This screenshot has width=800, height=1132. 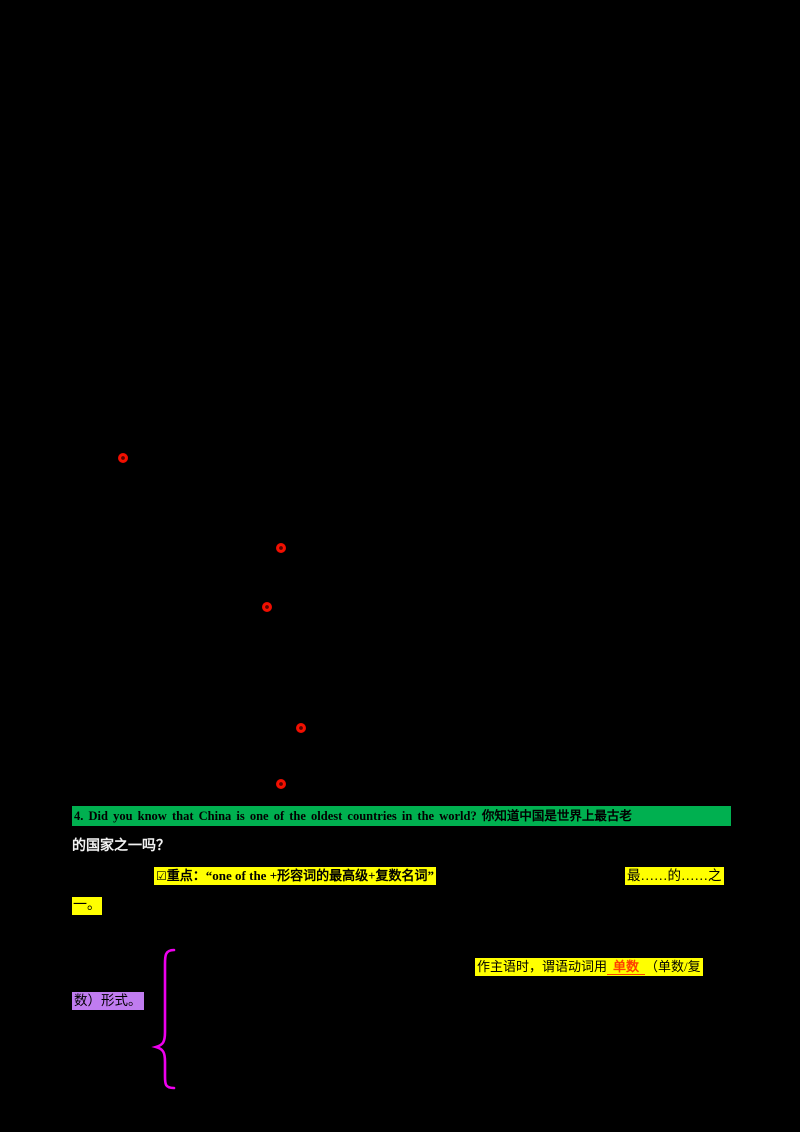 I want to click on grammar-note-continuation-text: 数）形式。, so click(x=108, y=1000).